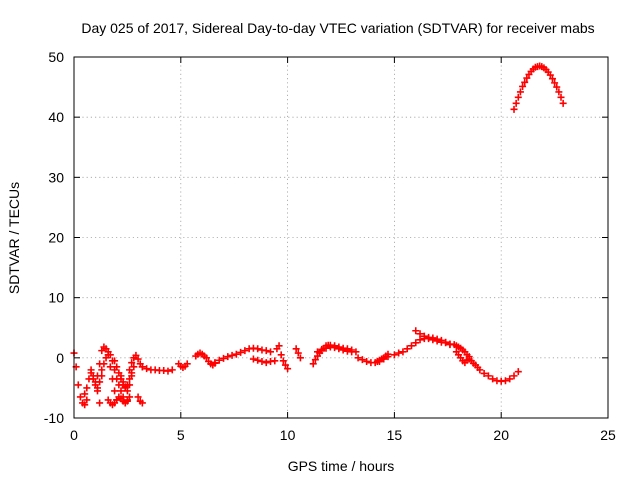  What do you see at coordinates (501, 435) in the screenshot?
I see `x-tick-label: 20` at bounding box center [501, 435].